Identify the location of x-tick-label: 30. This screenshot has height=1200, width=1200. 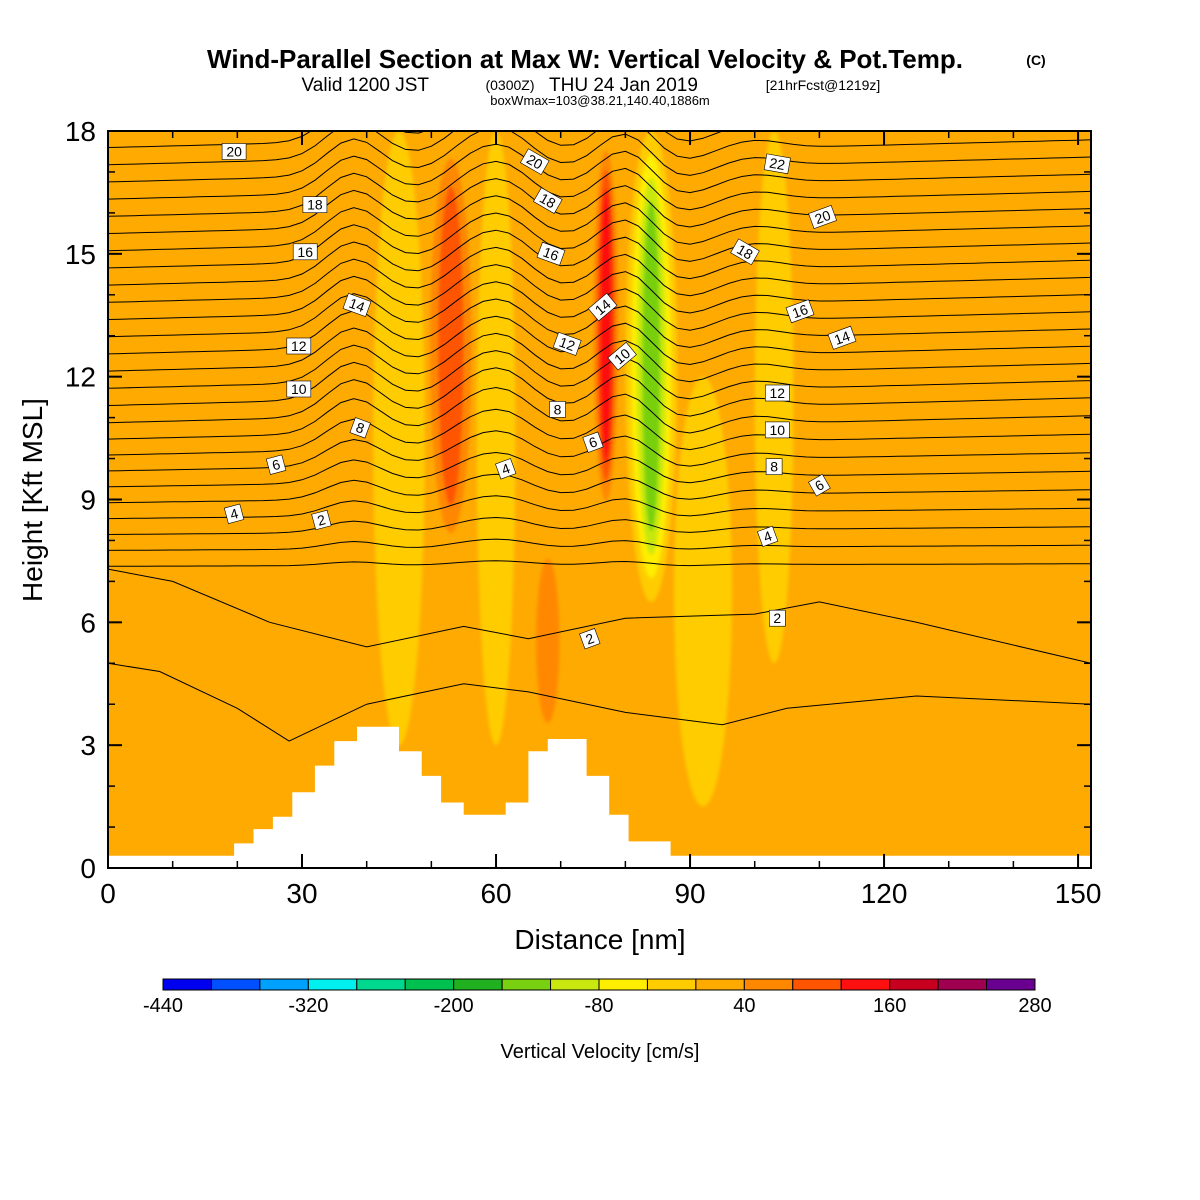
(301, 893).